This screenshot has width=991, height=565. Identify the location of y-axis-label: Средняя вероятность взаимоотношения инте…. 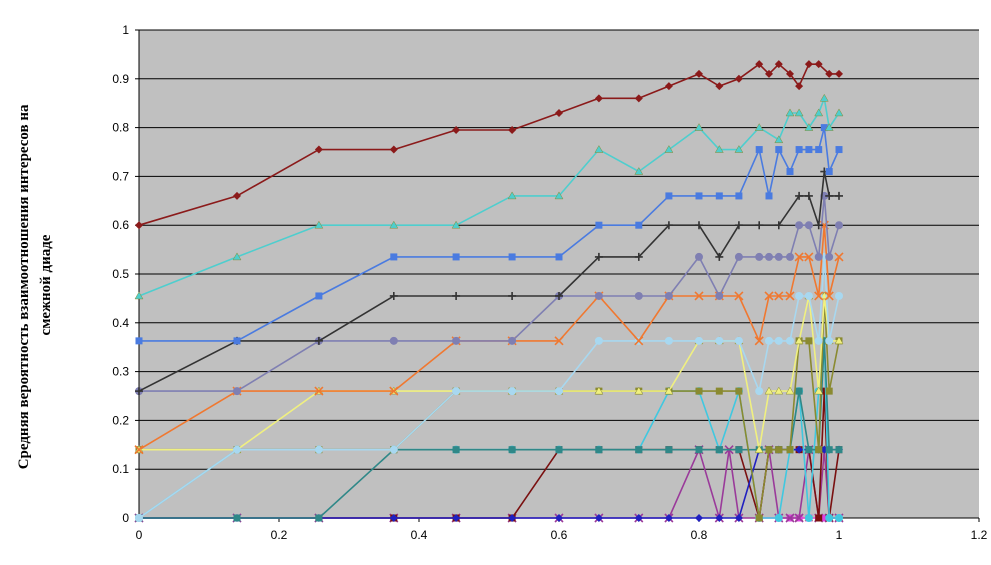
(35, 285).